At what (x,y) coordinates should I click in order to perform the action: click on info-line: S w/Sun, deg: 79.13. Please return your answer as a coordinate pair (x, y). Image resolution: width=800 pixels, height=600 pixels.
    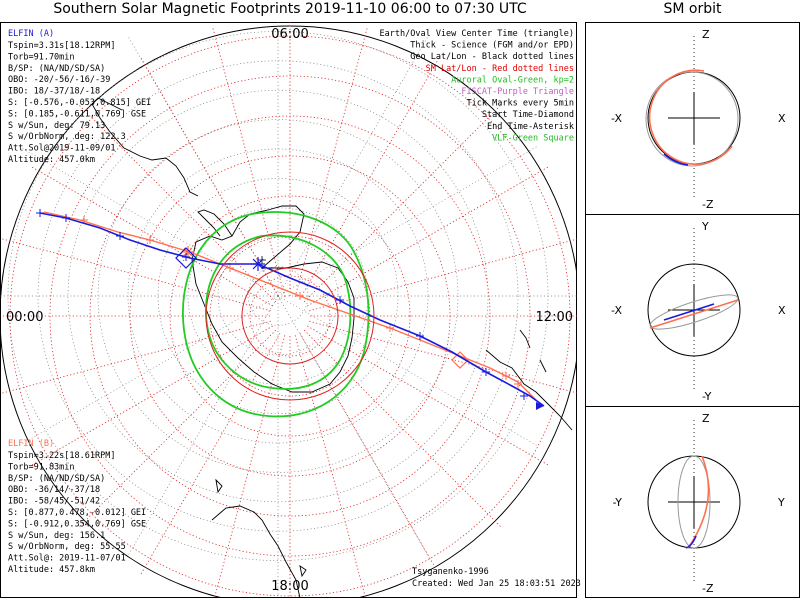
    Looking at the image, I should click on (56, 126).